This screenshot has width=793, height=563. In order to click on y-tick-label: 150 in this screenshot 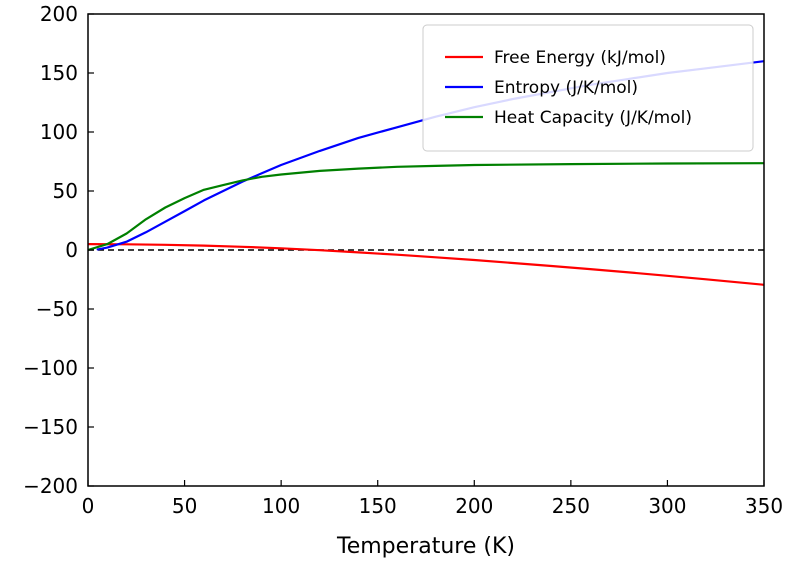, I will do `click(59, 73)`.